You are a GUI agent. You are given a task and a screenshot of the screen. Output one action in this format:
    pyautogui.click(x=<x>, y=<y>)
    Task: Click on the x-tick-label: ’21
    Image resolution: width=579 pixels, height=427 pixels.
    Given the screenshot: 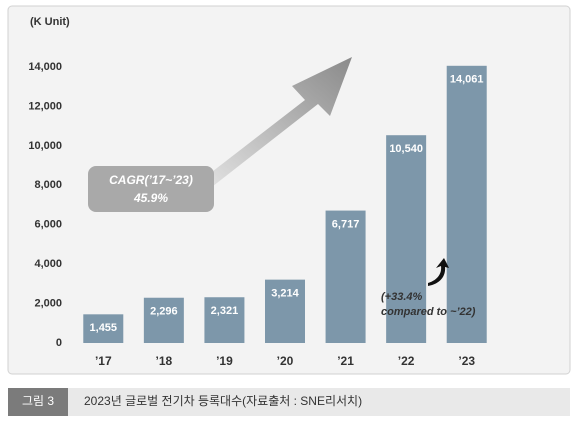 What is the action you would take?
    pyautogui.click(x=345, y=361)
    